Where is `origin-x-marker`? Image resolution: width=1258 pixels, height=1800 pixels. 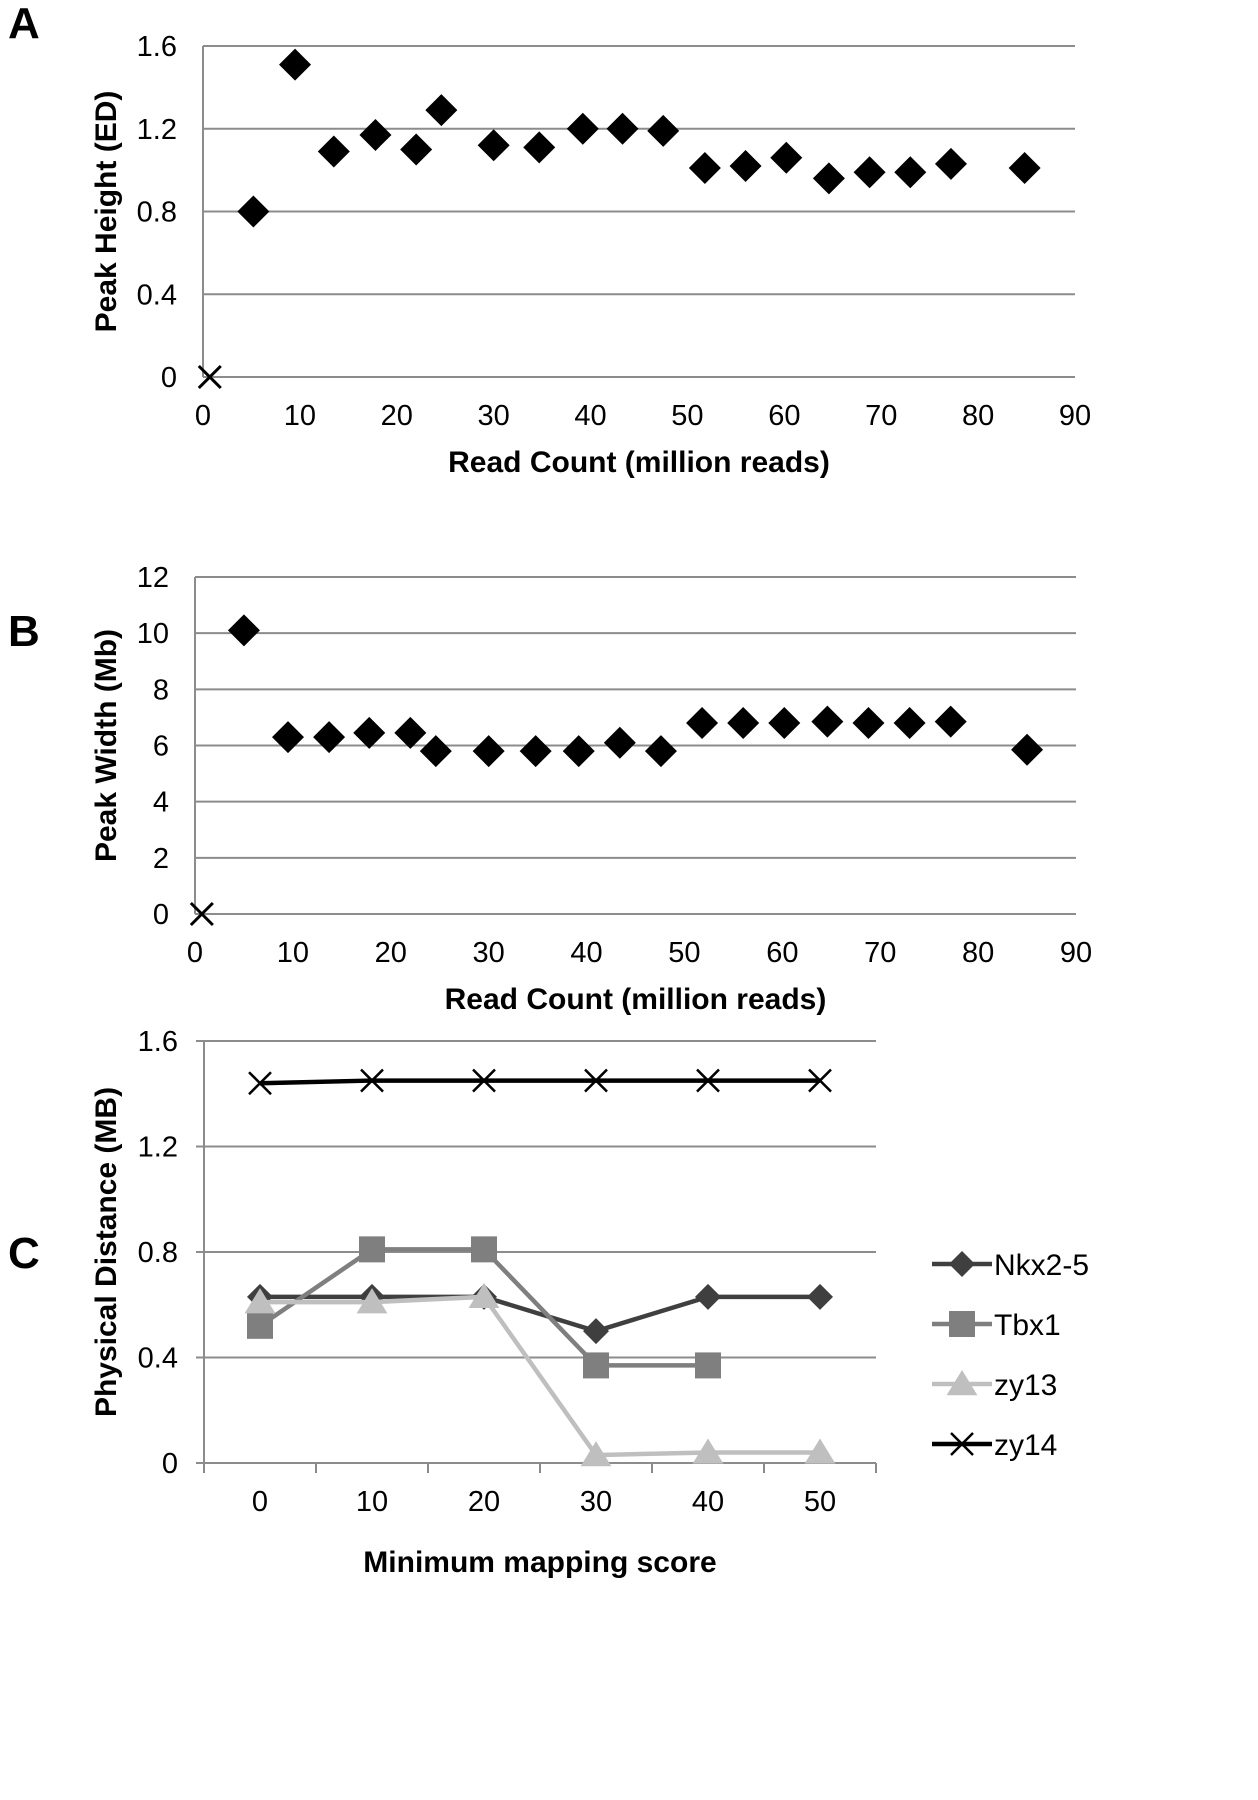 origin-x-marker is located at coordinates (201, 914).